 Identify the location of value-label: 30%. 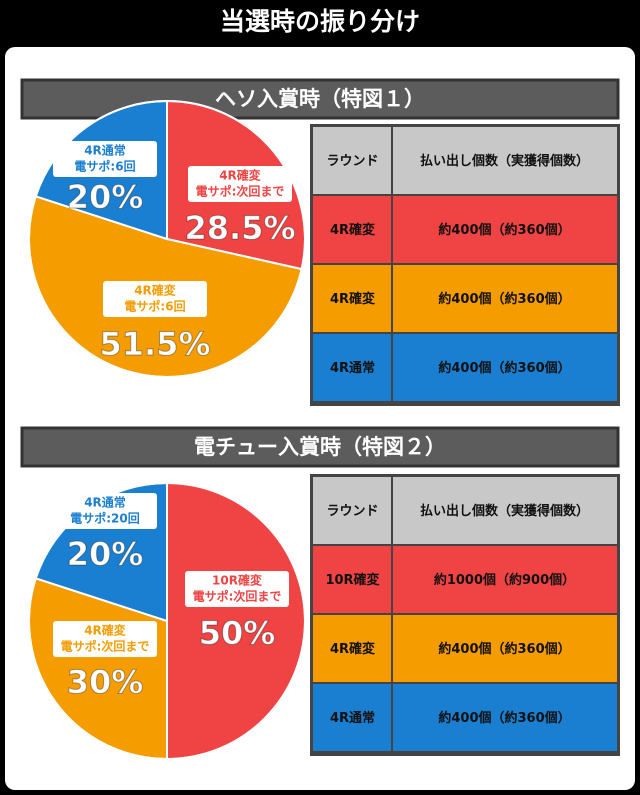
(105, 682).